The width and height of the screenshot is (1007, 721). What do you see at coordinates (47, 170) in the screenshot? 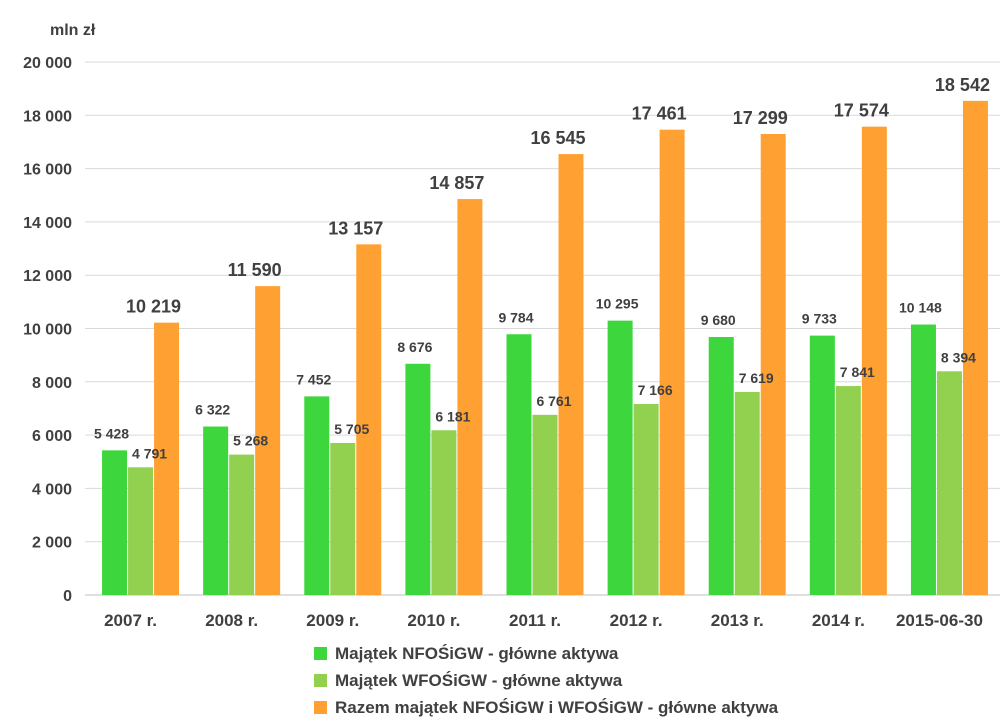
I see `y-tick-label: 16 000` at bounding box center [47, 170].